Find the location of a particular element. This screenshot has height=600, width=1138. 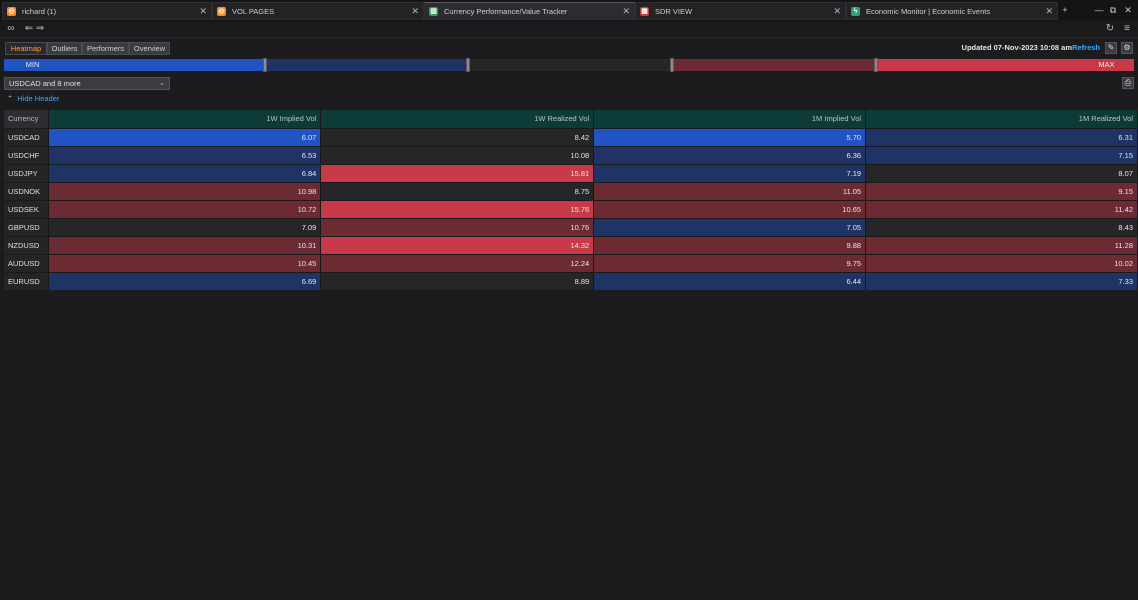

heat-cell: 6.69 is located at coordinates (185, 281).